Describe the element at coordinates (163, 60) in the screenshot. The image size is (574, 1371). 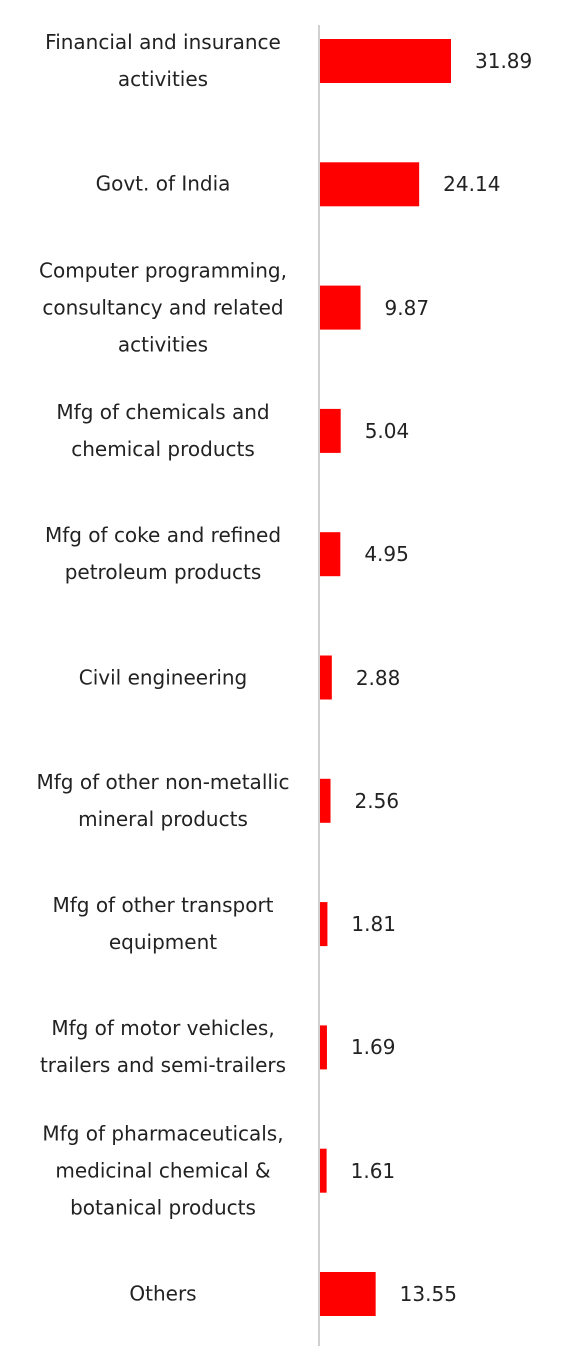
I see `category-label: Financial and insurance activities` at that location.